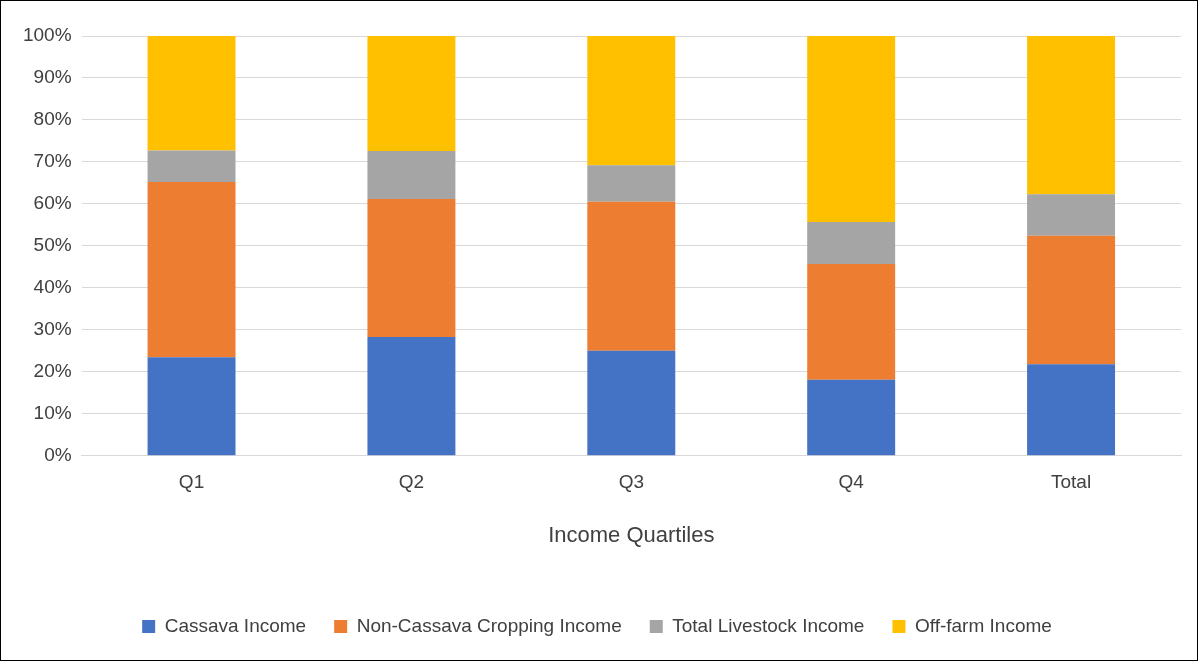 This screenshot has height=661, width=1198. Describe the element at coordinates (1071, 482) in the screenshot. I see `x-tick-label: Total` at that location.